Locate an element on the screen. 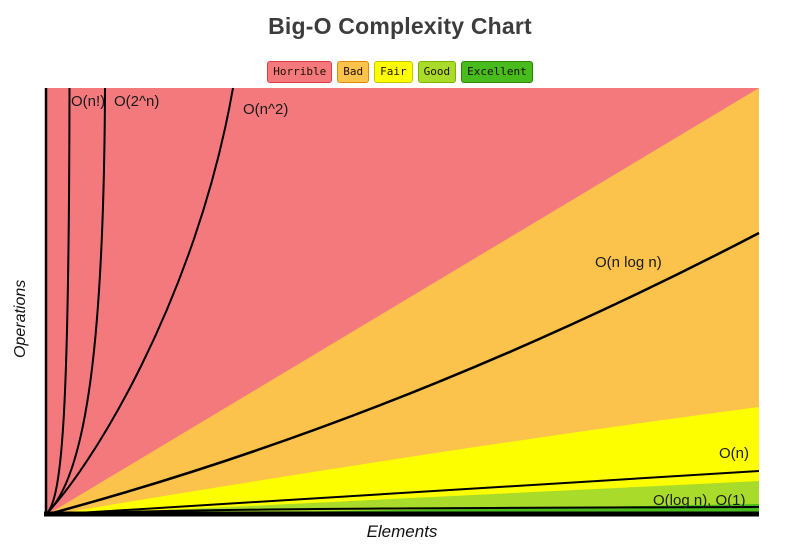 The height and width of the screenshot is (556, 800). curve-o-2-pow-n is located at coordinates (75, 301).